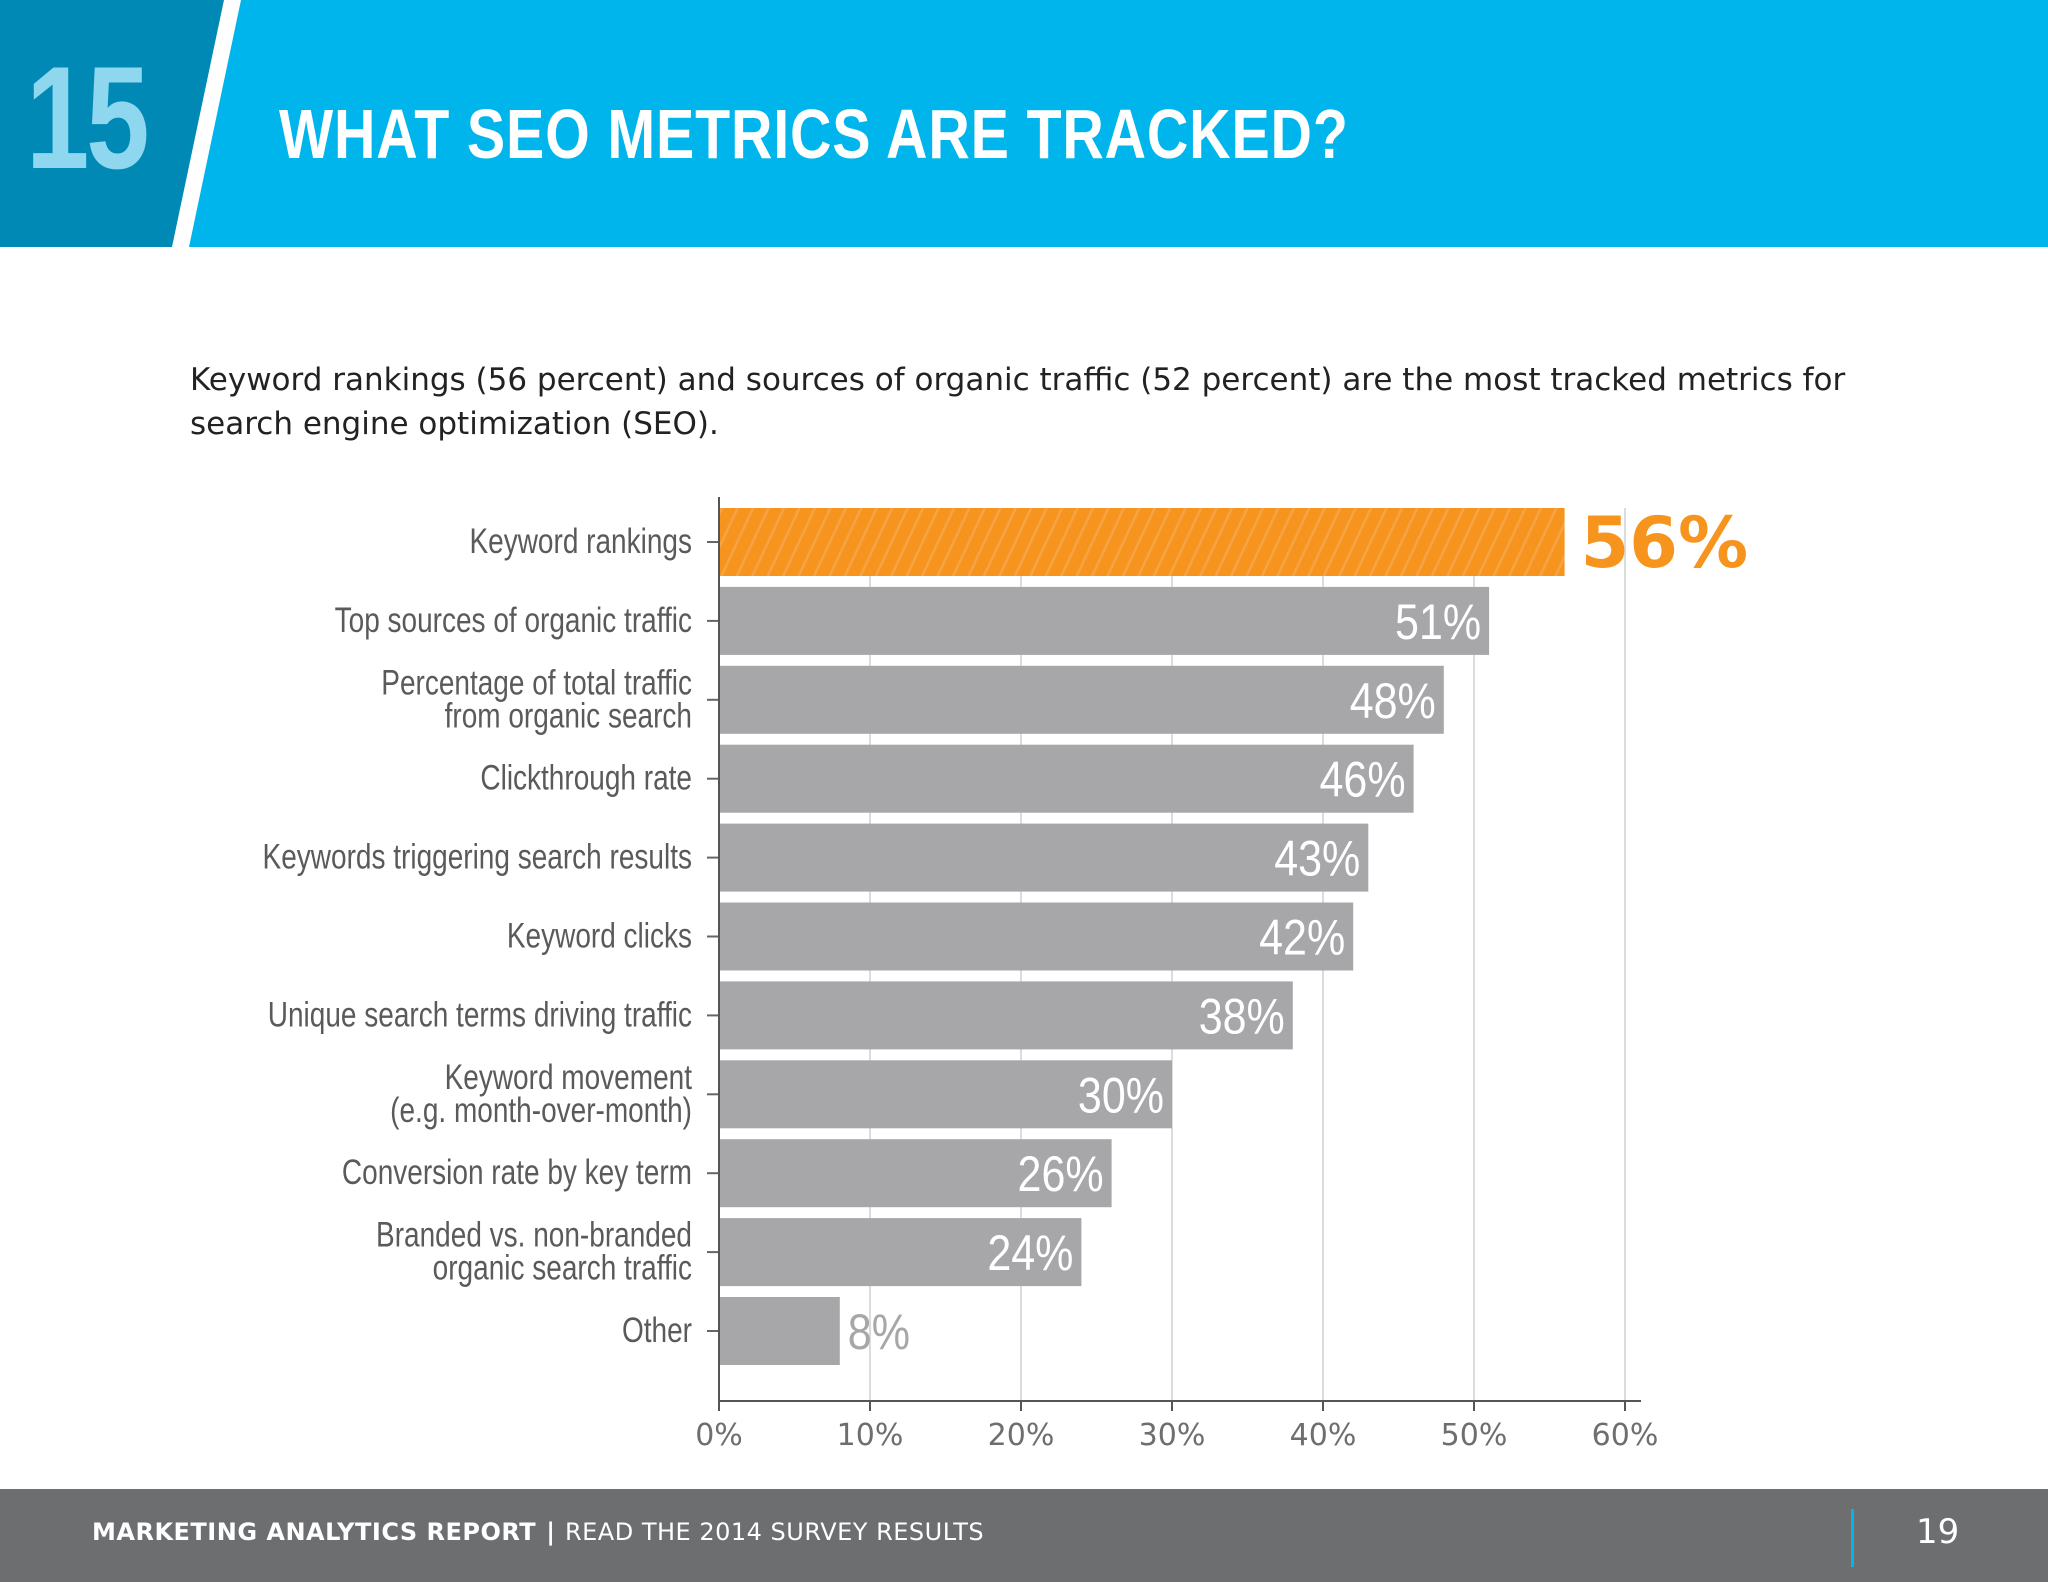 The image size is (2048, 1582). I want to click on category-label: Percentage of total traffic, so click(536, 682).